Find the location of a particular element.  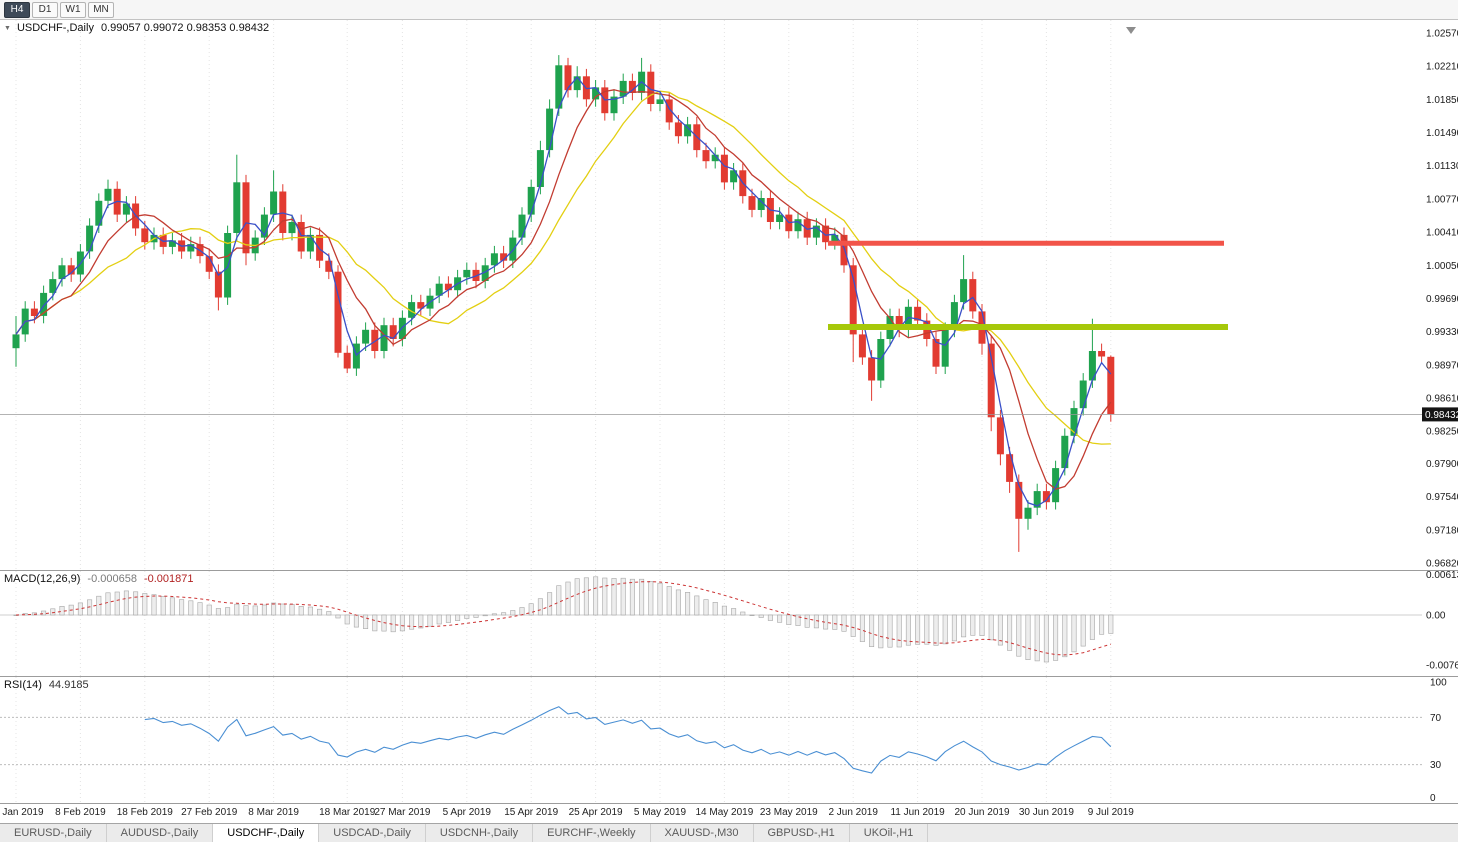

timeframe-toolbar: H4 D1 W1 MN is located at coordinates (729, 10).